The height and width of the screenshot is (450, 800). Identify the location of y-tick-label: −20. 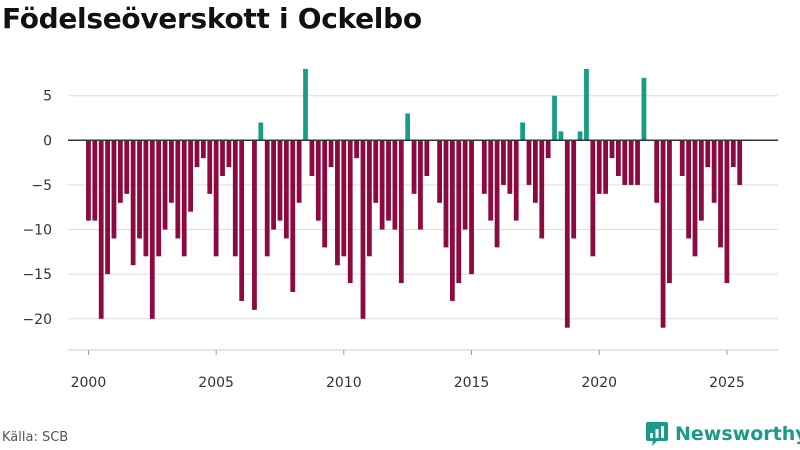
(37, 320).